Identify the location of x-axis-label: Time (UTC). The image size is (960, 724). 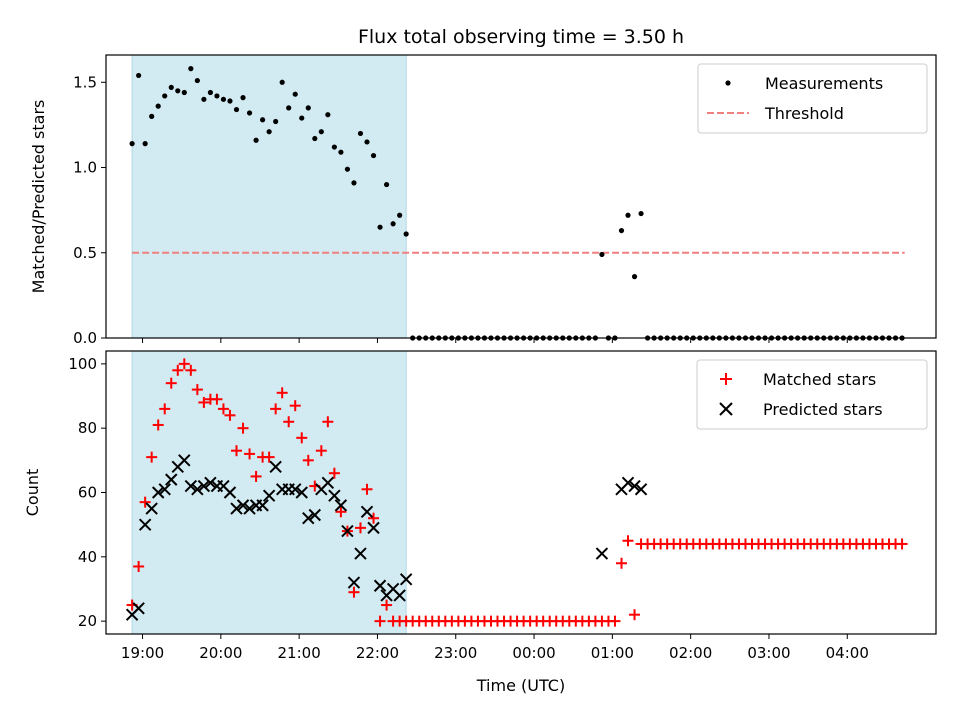
(520, 685).